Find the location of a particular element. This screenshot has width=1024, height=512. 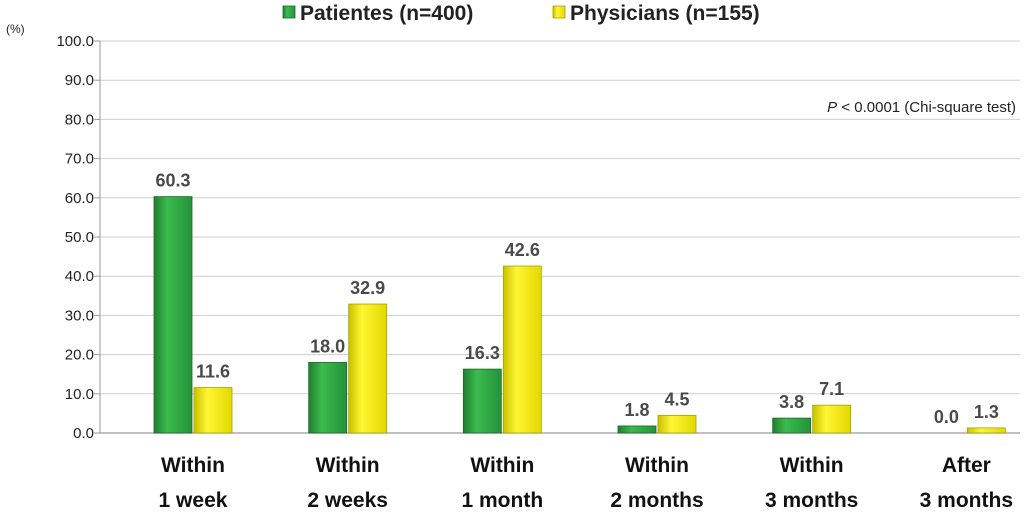

annotation-rest: < 0.0001 (Chi-square test) is located at coordinates (926, 107).